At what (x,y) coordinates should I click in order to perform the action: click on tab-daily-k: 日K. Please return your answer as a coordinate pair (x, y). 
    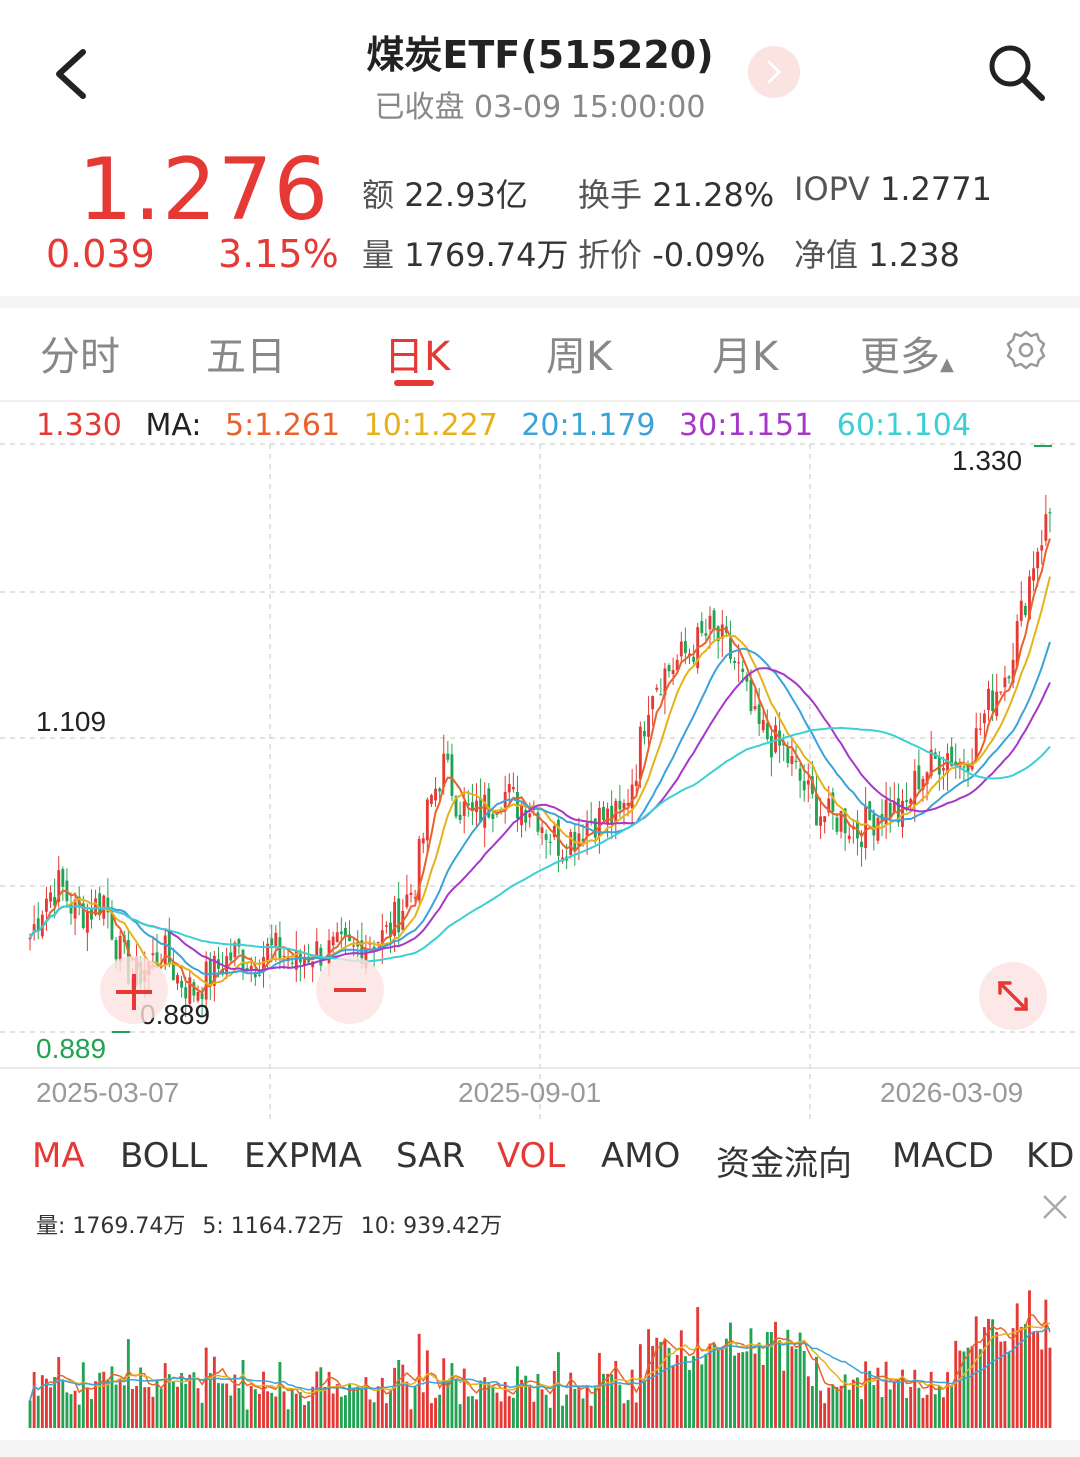
    Looking at the image, I should click on (417, 357).